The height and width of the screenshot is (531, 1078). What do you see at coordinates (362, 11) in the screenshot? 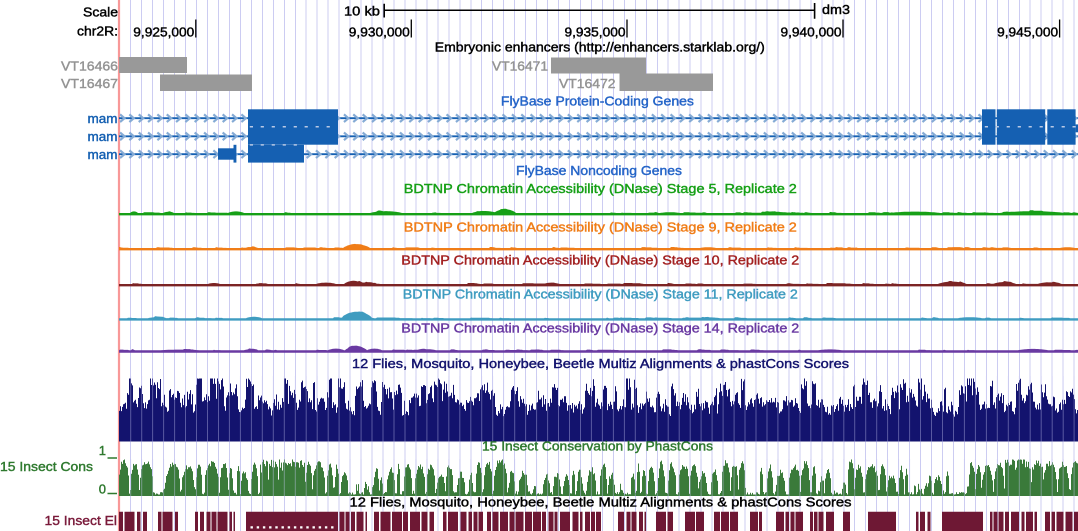
I see `svg-text: 10 kb` at bounding box center [362, 11].